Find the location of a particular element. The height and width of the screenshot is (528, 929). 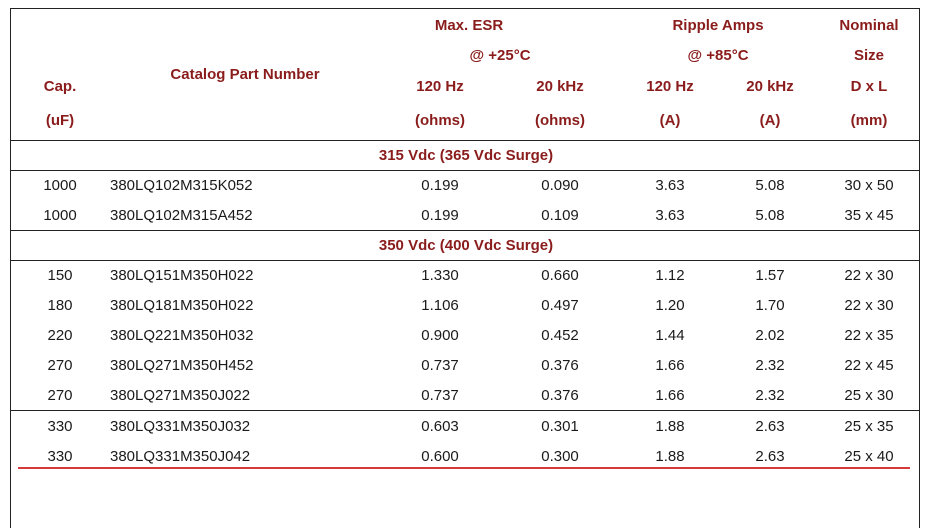

ripple-120hz-header: 120 Hz is located at coordinates (670, 86).